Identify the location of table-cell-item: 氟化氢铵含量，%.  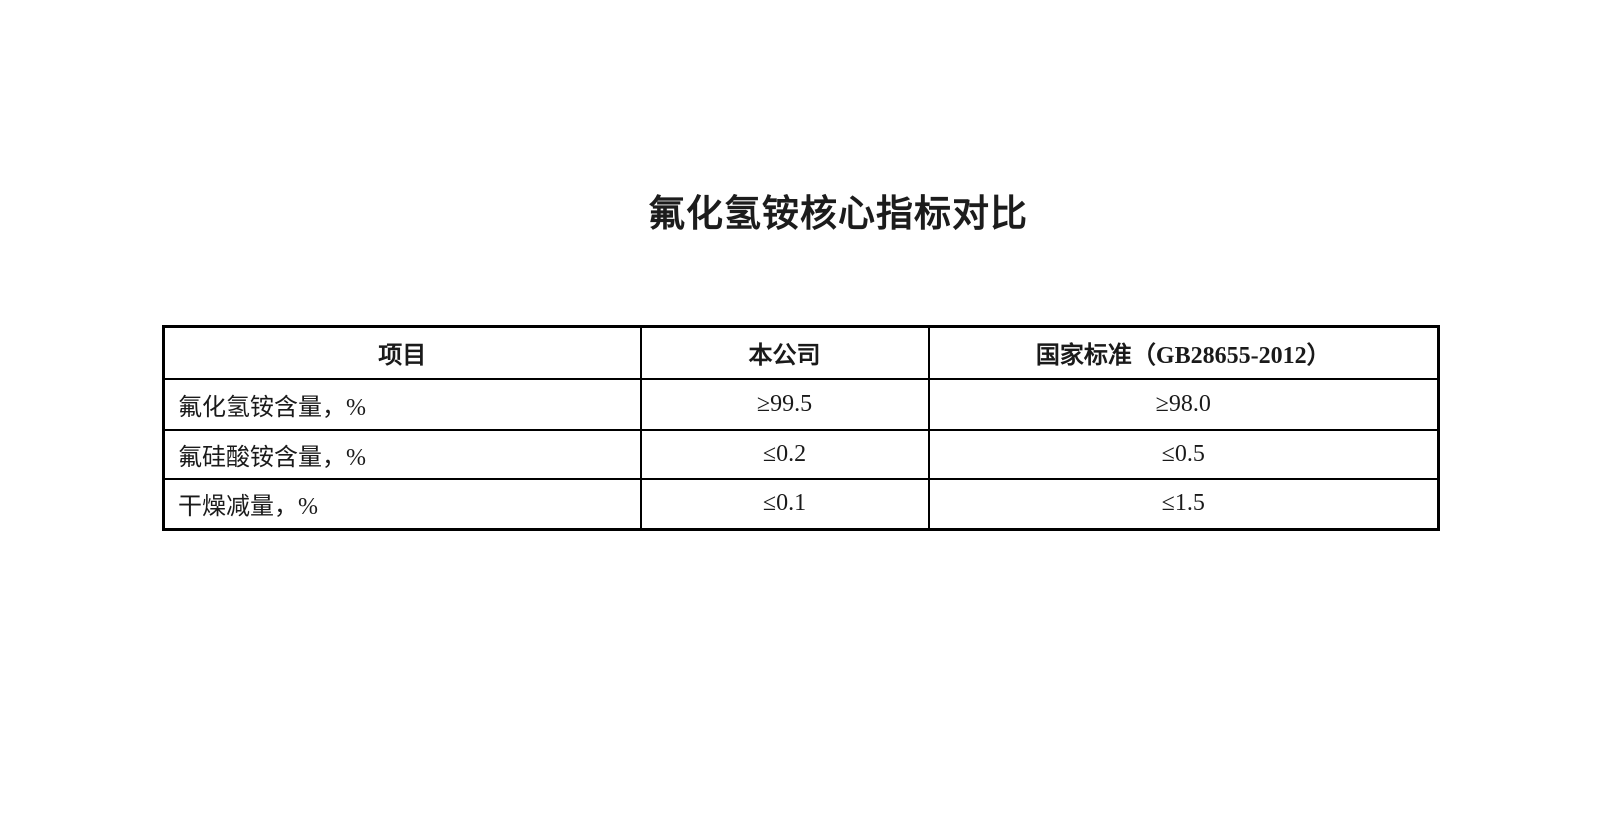
(402, 404).